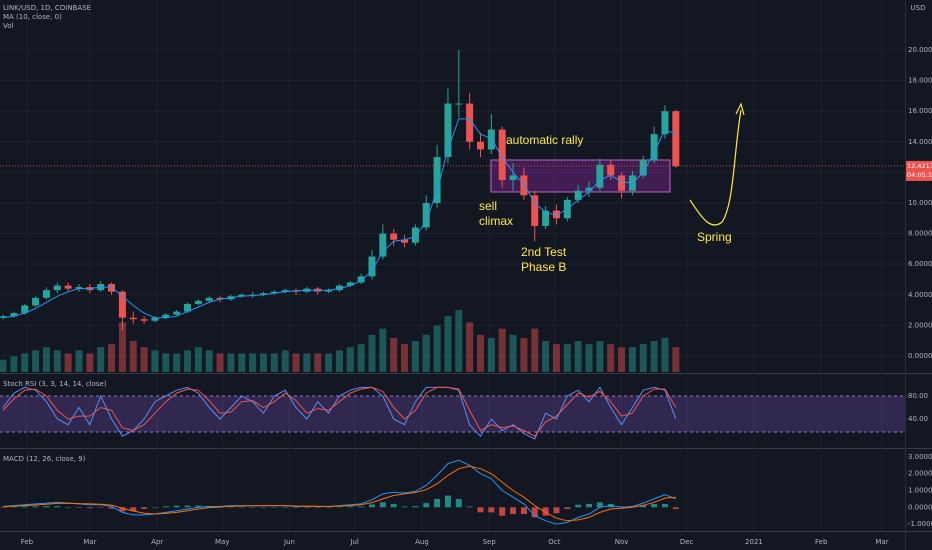  I want to click on x-tick-label: Mar, so click(881, 542).